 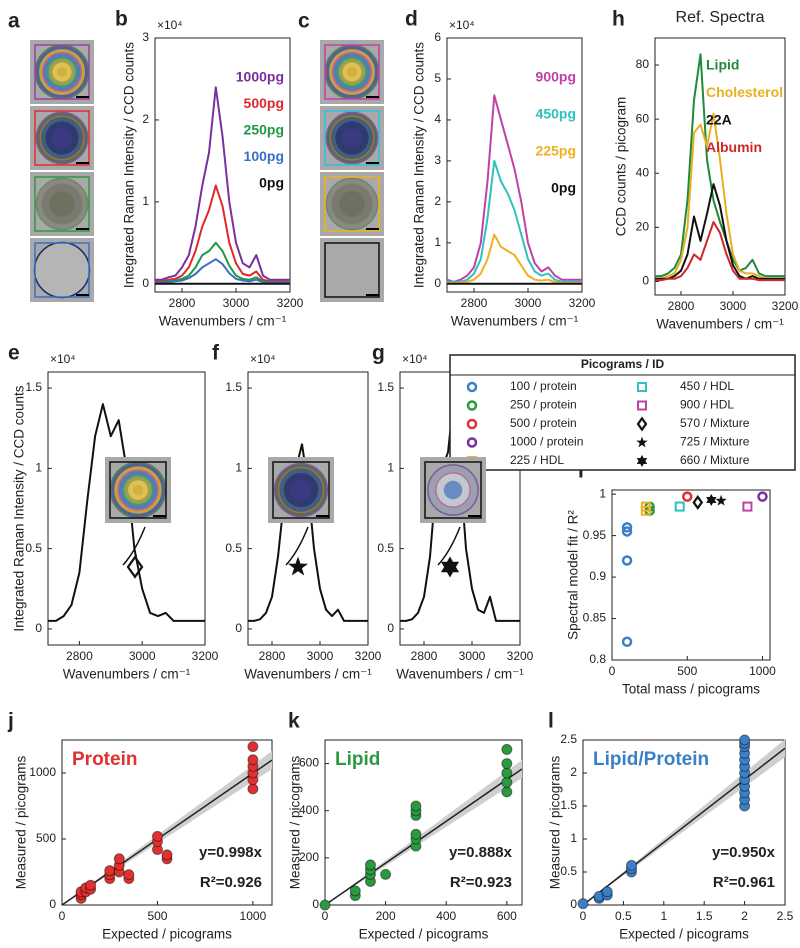 I want to click on micrograph, so click(x=62, y=138).